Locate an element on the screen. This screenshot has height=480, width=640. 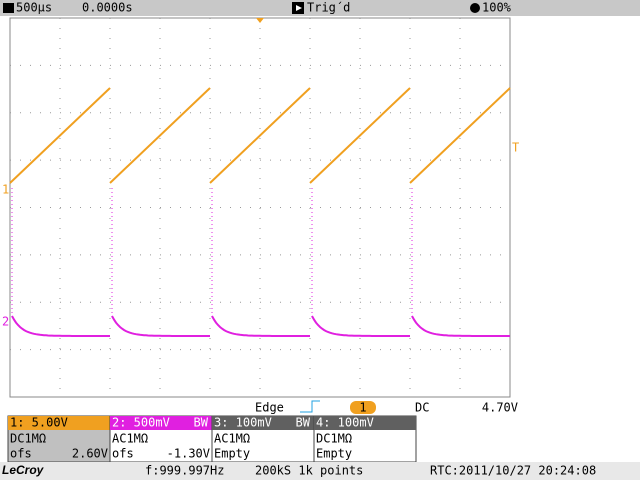
play-icon is located at coordinates (299, 8).